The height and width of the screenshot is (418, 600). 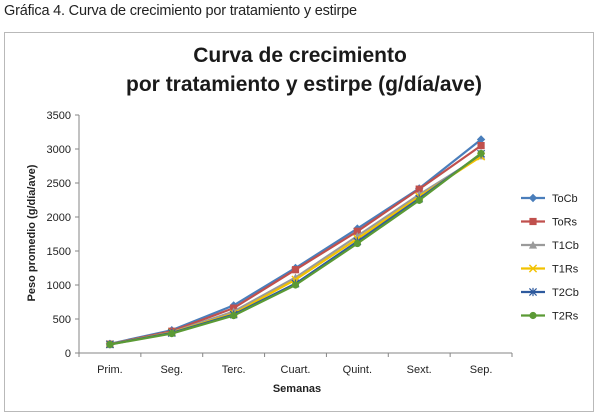 I want to click on legend: ToCb ToRs T1Cb T1Rs T2Cb T2Rs, so click(x=550, y=258).